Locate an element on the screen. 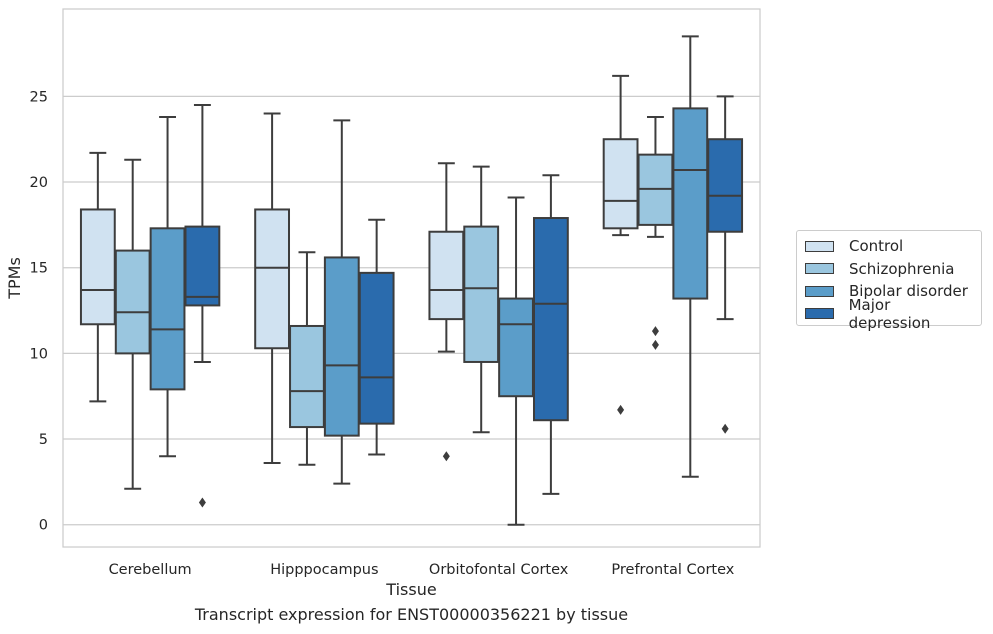 Image resolution: width=993 pixels, height=634 pixels. legend-label-bipolar-disorder: Bipolar disorder is located at coordinates (908, 291).